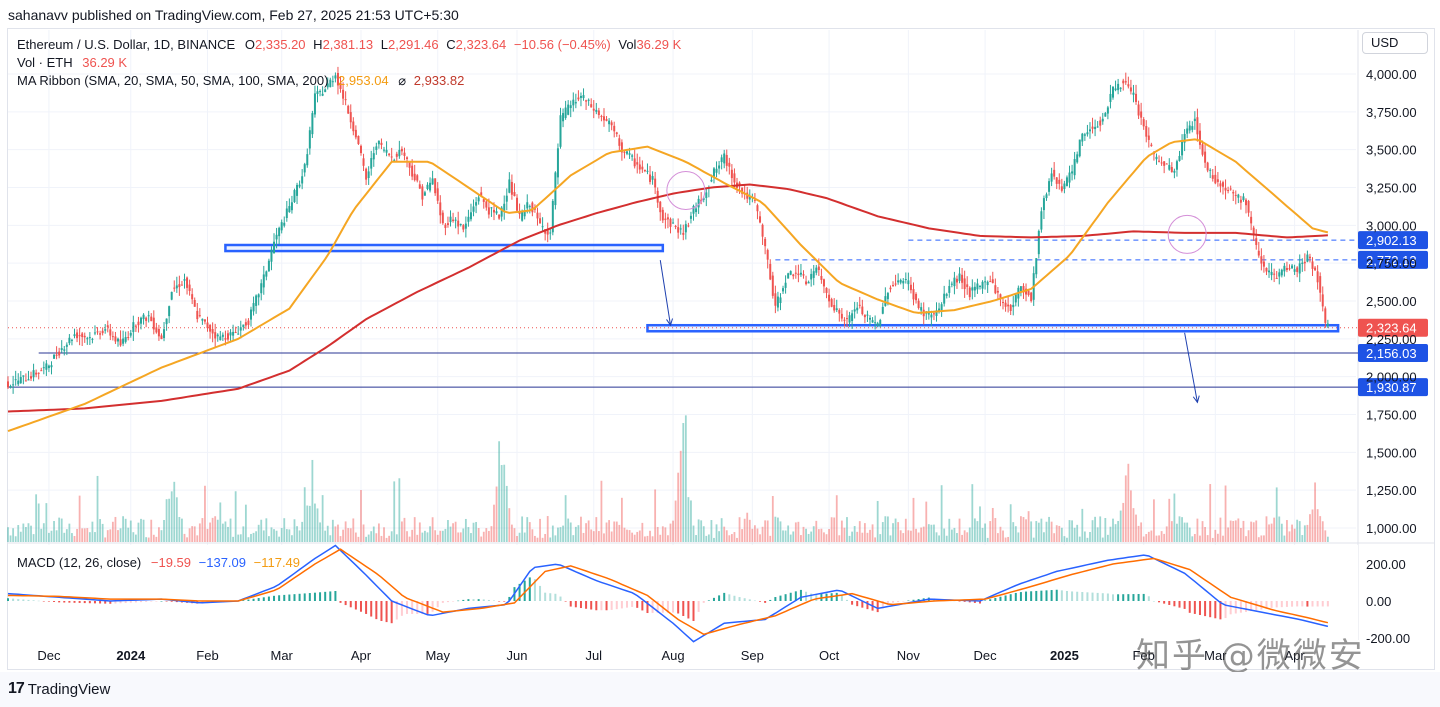 Image resolution: width=1440 pixels, height=707 pixels. What do you see at coordinates (45, 62) in the screenshot?
I see `legend-volume-title: Vol · ETH` at bounding box center [45, 62].